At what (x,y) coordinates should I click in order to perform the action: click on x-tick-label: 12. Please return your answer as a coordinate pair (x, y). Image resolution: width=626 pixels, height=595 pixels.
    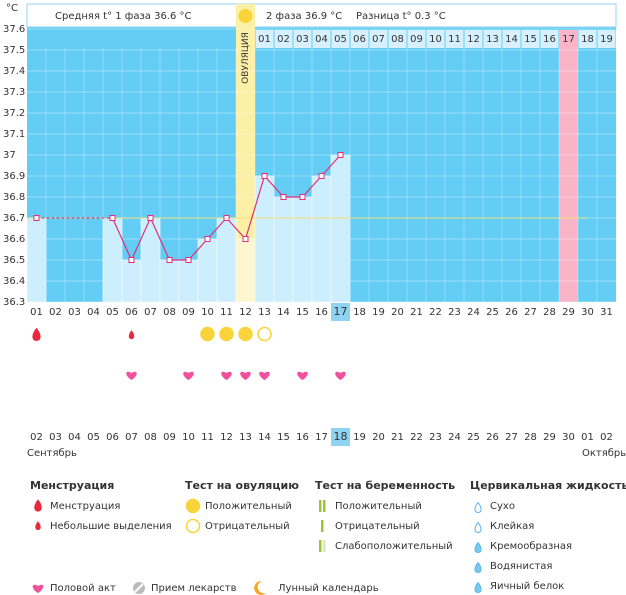
    Looking at the image, I should click on (245, 312).